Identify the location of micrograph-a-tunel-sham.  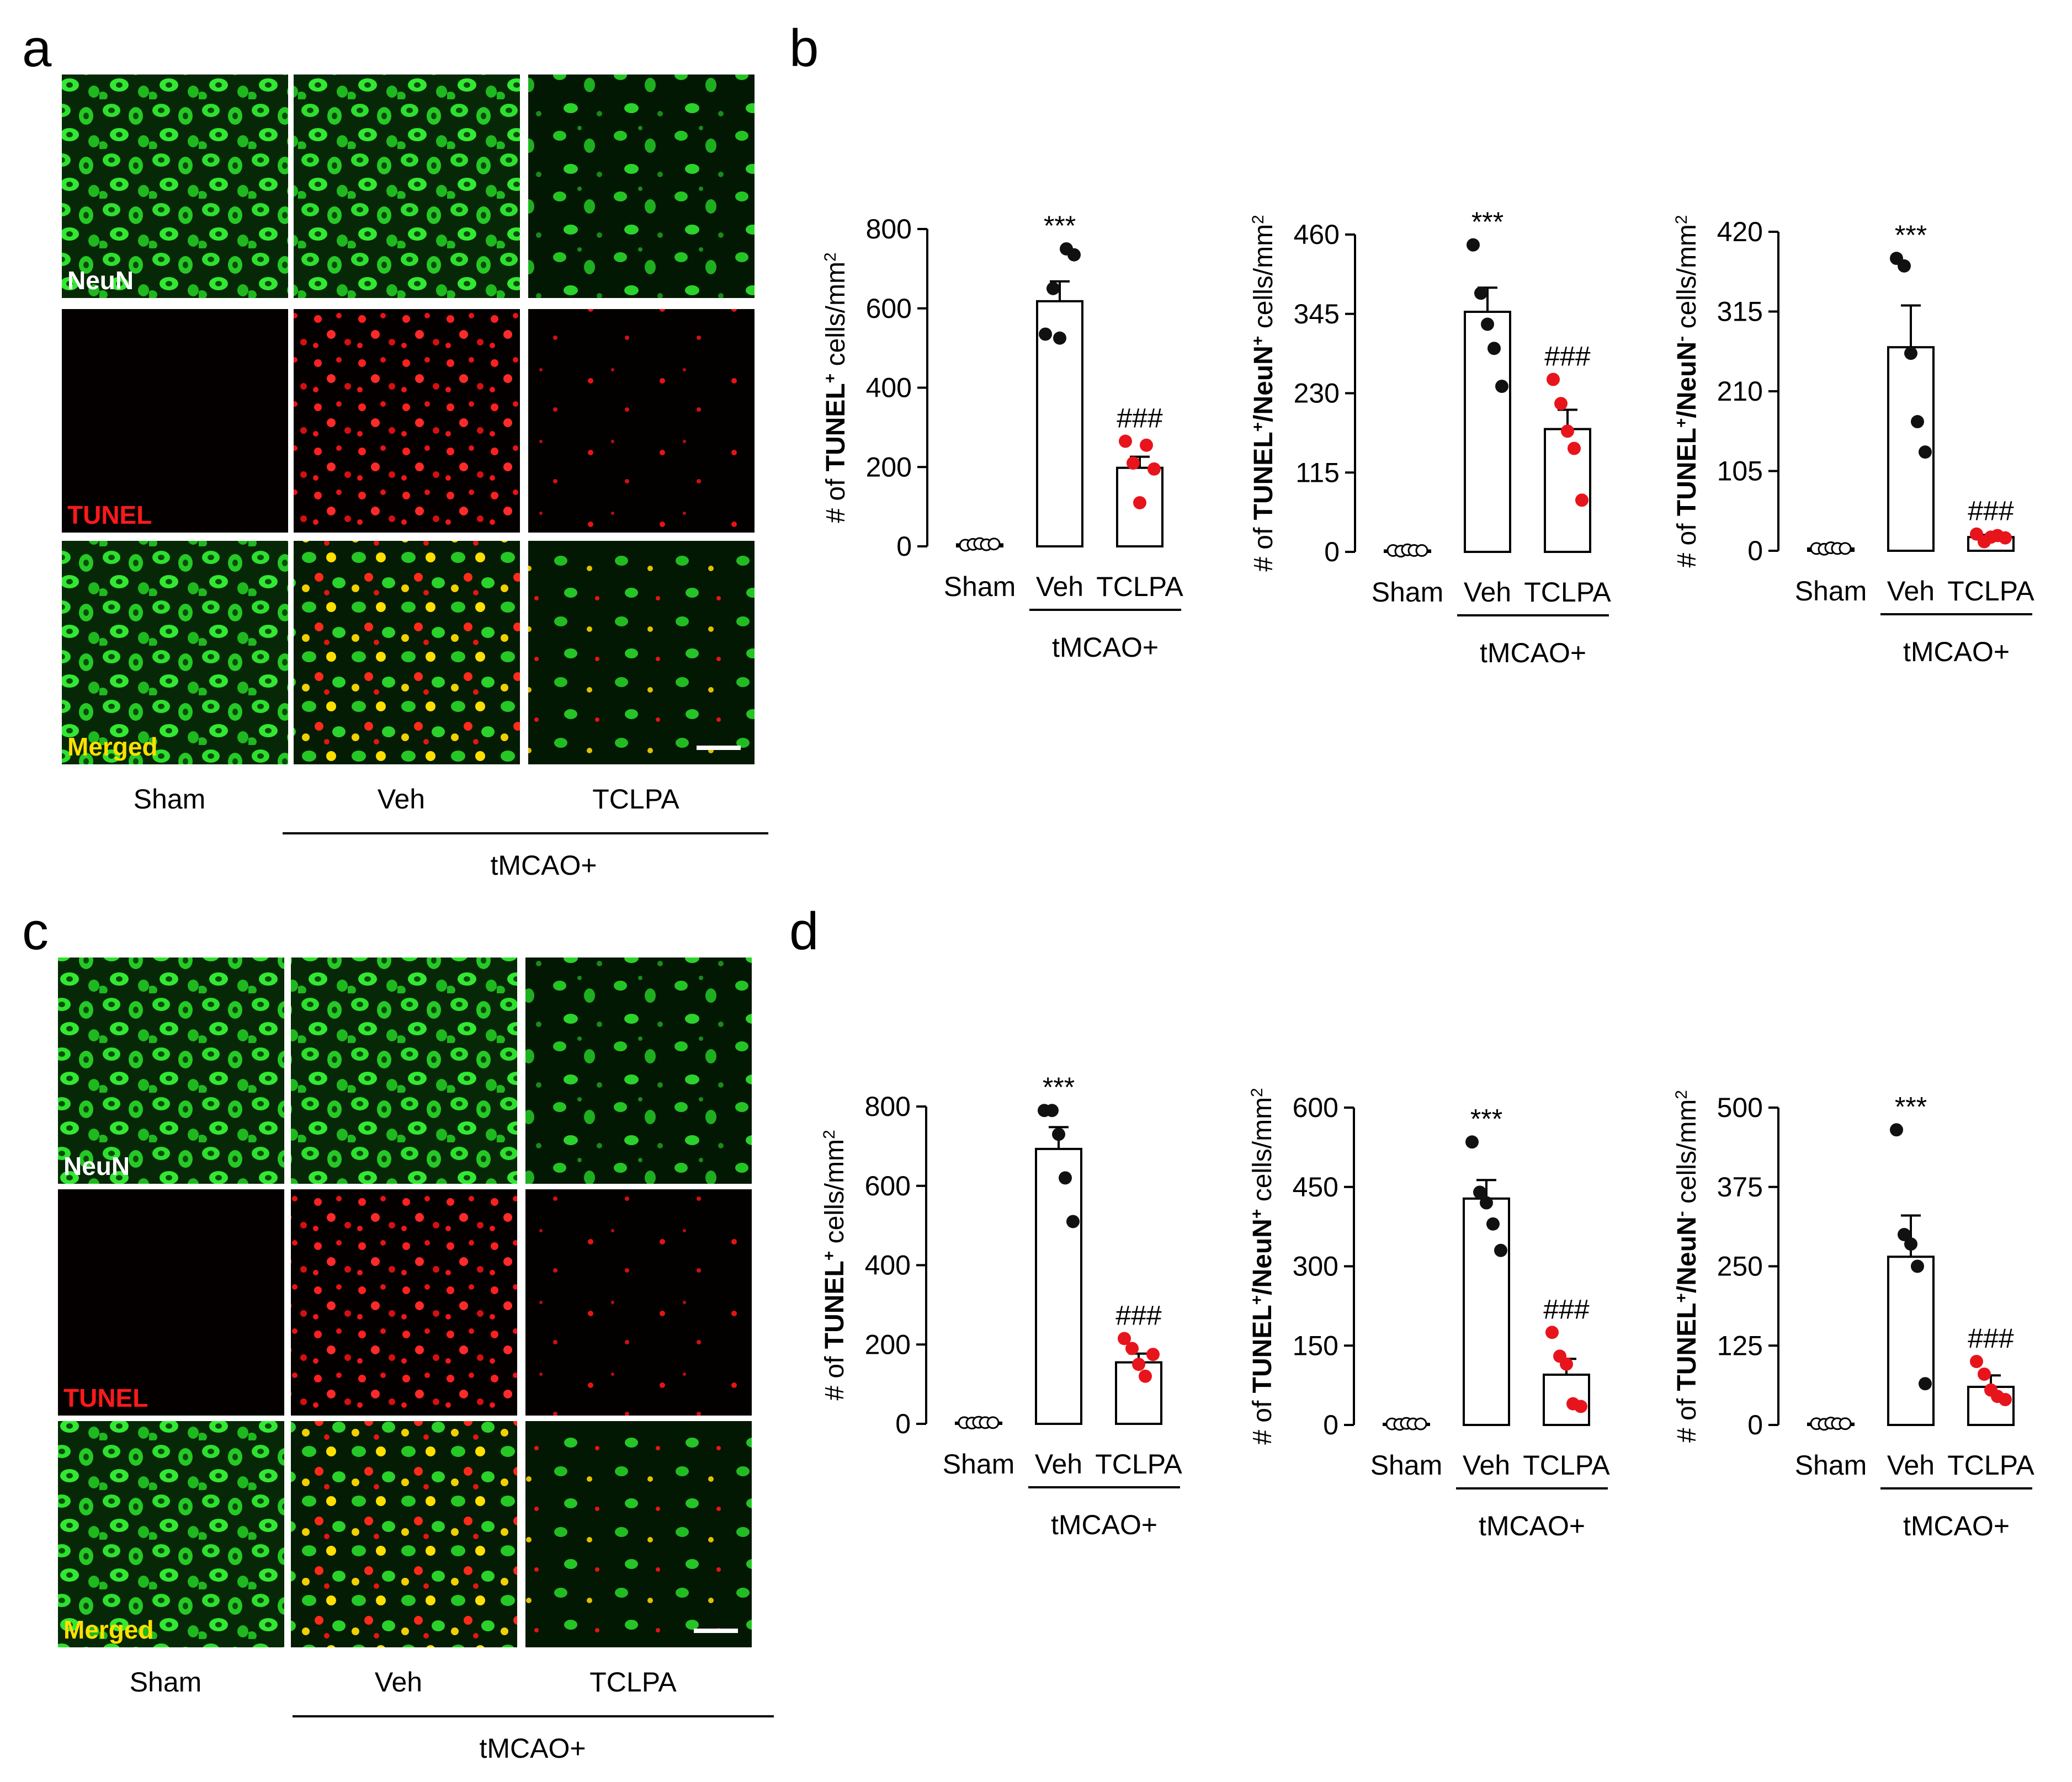
(175, 421).